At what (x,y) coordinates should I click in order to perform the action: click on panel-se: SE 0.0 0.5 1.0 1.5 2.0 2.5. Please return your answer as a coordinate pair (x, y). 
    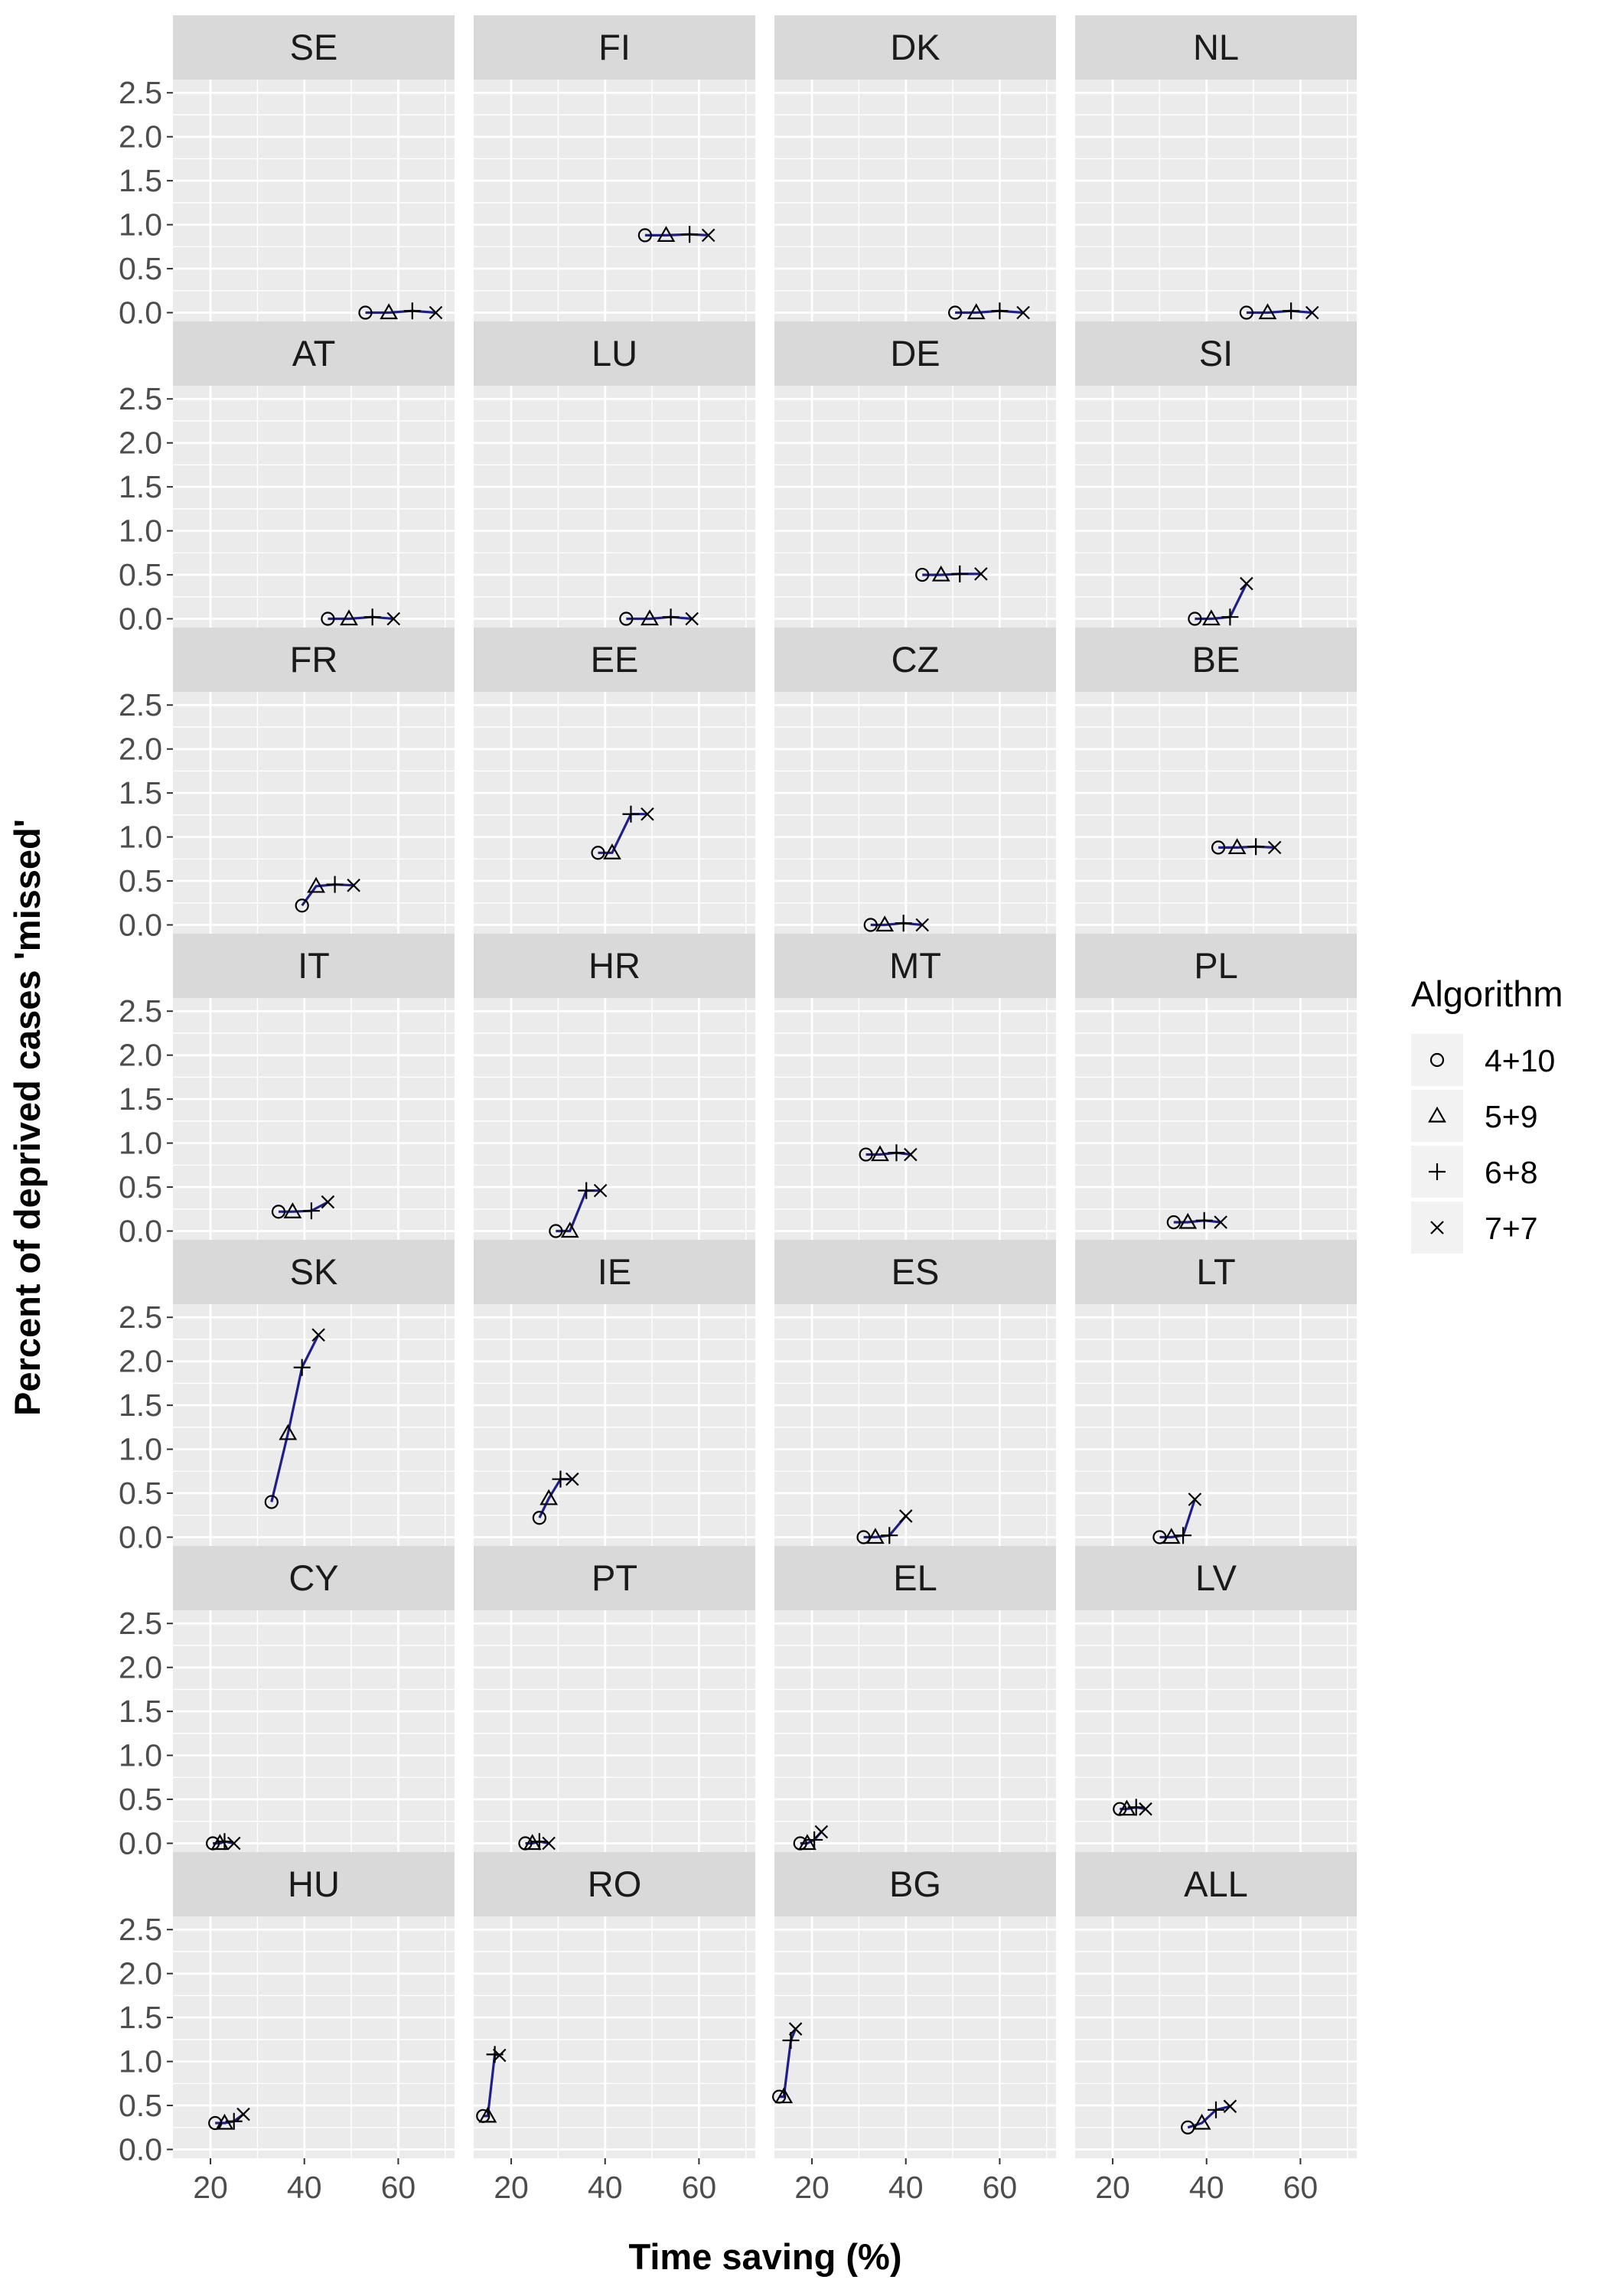
    Looking at the image, I should click on (287, 173).